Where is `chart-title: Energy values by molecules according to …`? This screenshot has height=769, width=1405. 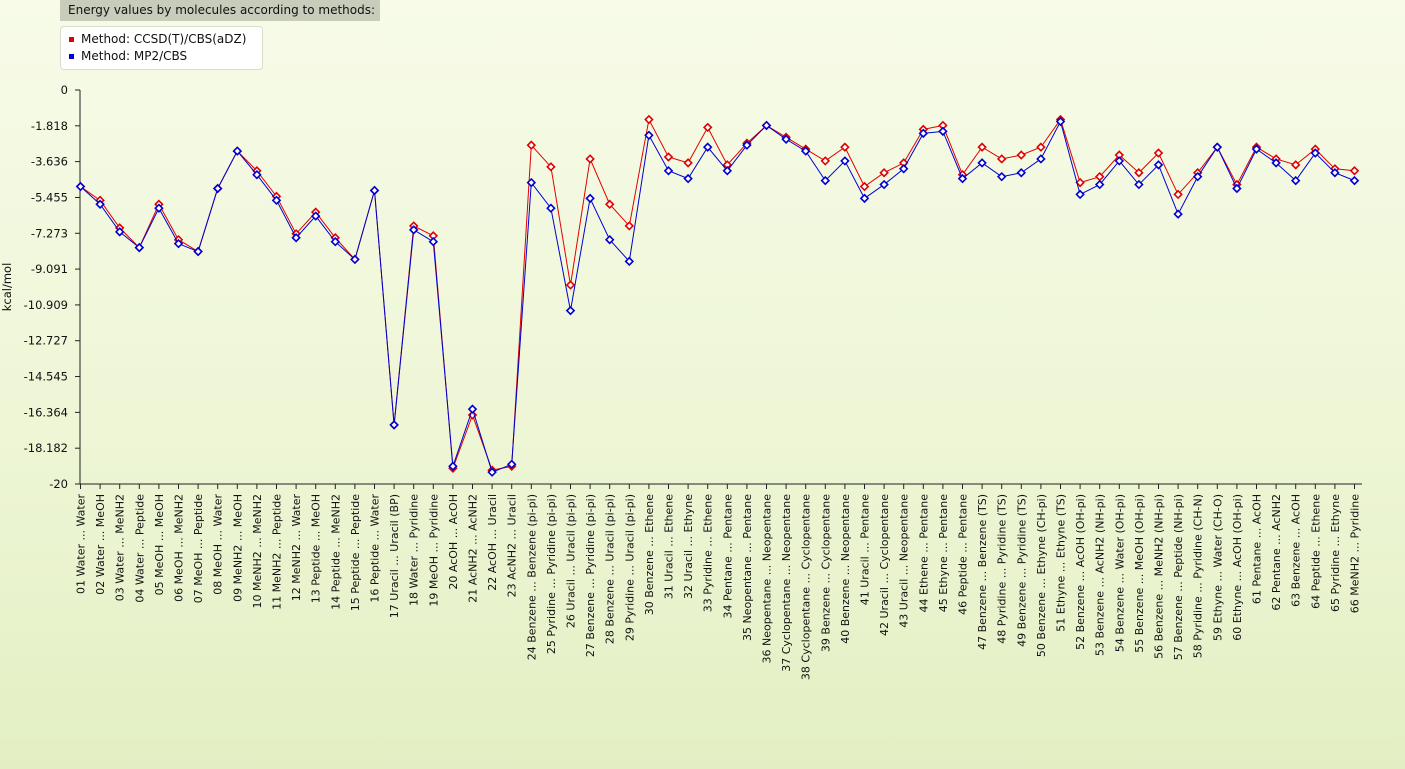
chart-title: Energy values by molecules according to … is located at coordinates (220, 10).